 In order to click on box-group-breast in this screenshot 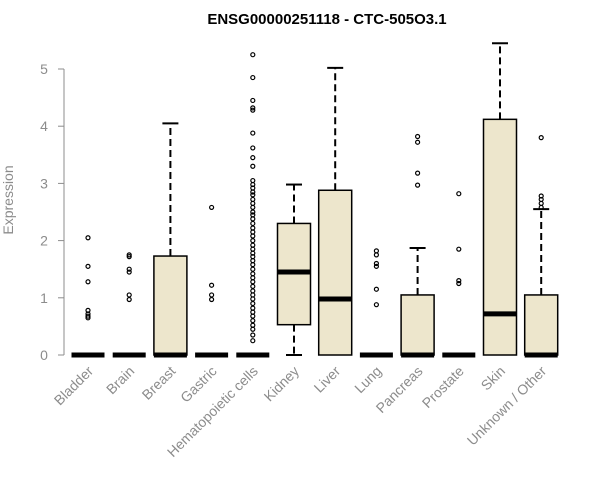, I will do `click(170, 240)`.